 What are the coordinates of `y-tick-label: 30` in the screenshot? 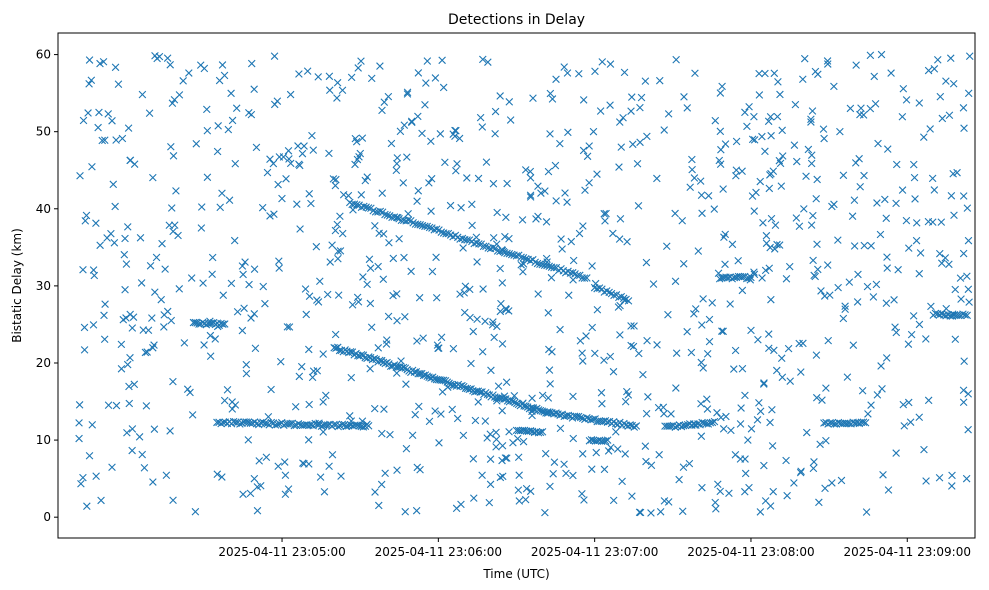 It's located at (43, 286).